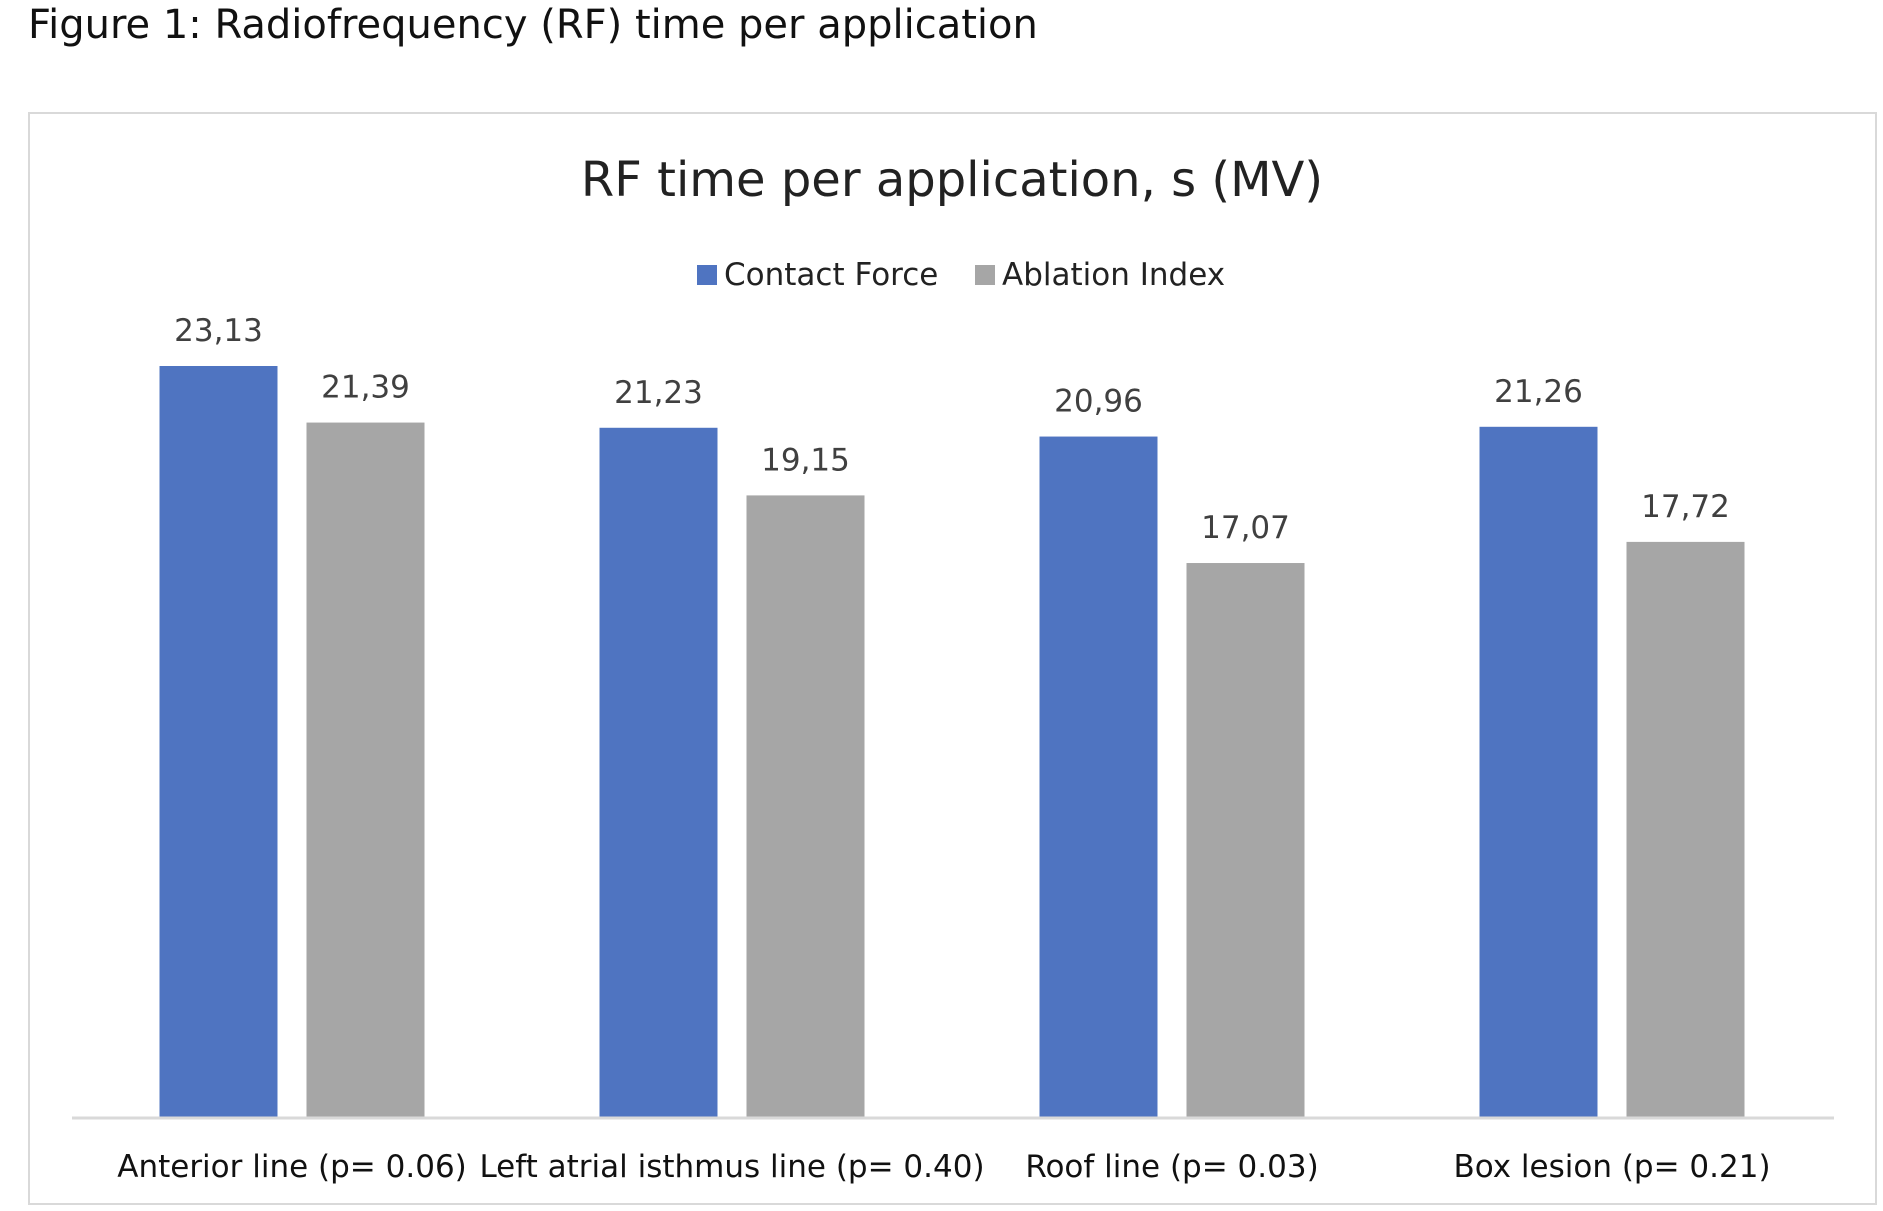 The height and width of the screenshot is (1211, 1883). What do you see at coordinates (1098, 402) in the screenshot?
I see `data-label: 20,96` at bounding box center [1098, 402].